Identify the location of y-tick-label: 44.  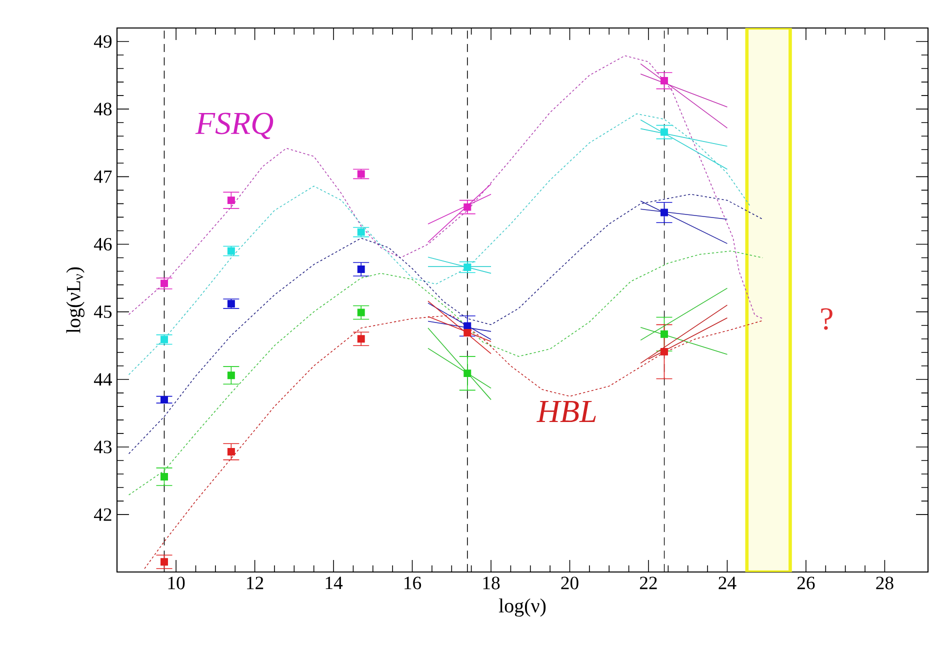
(103, 379).